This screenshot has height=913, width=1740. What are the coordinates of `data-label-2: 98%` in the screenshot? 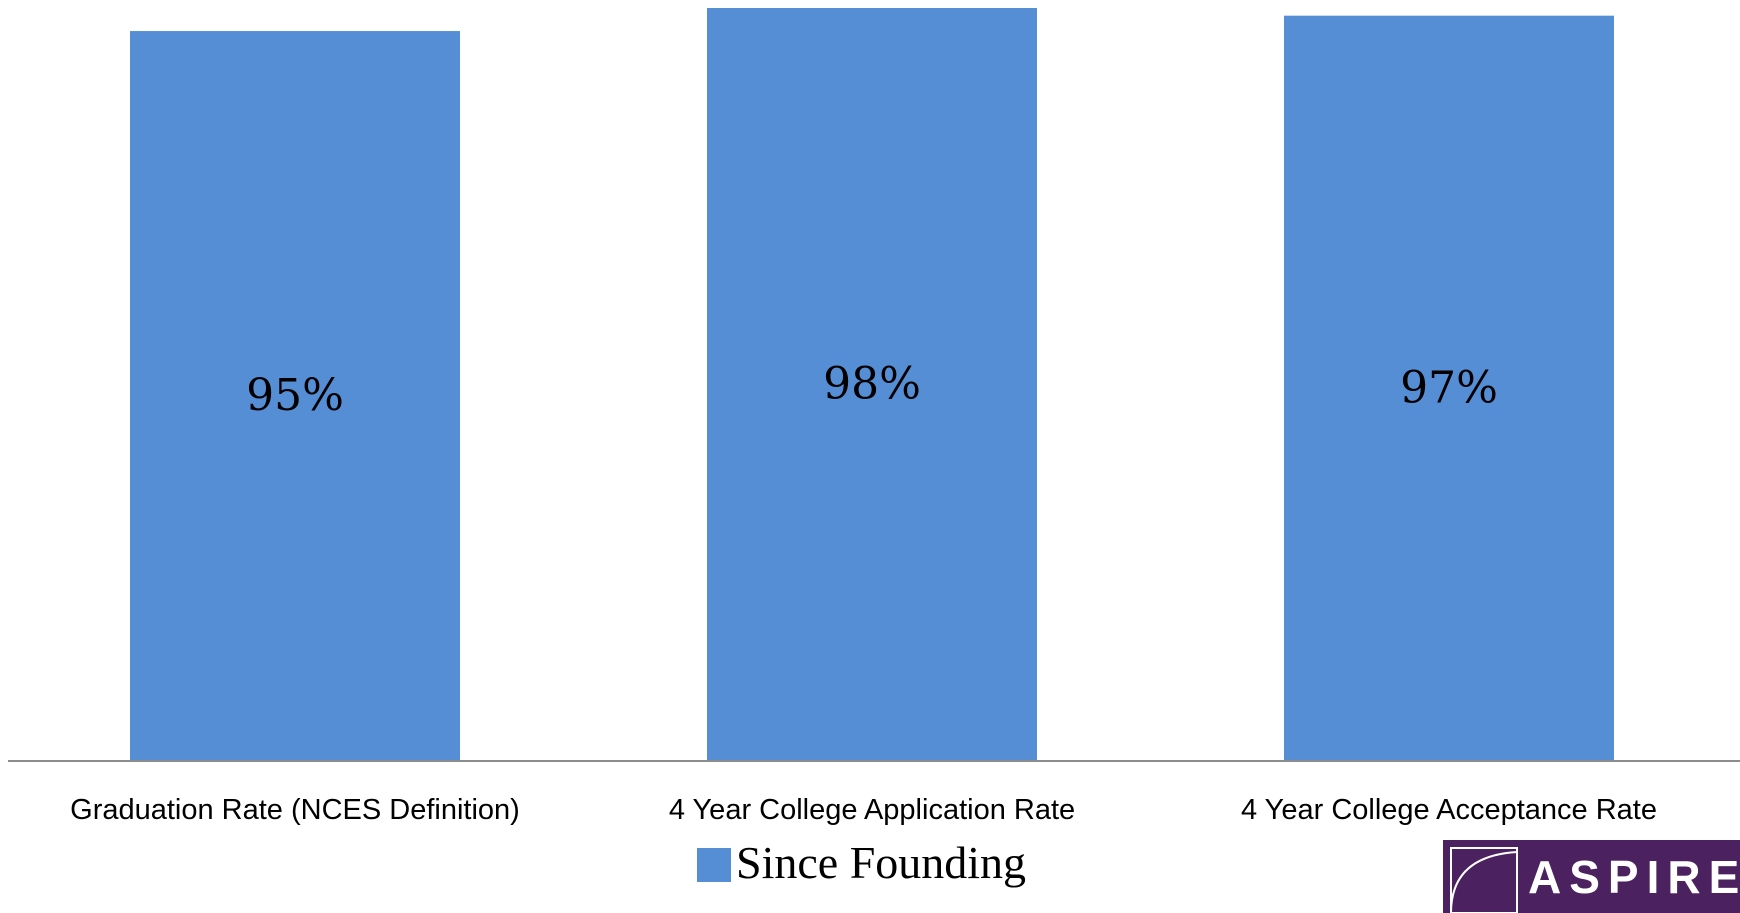 It's located at (872, 384).